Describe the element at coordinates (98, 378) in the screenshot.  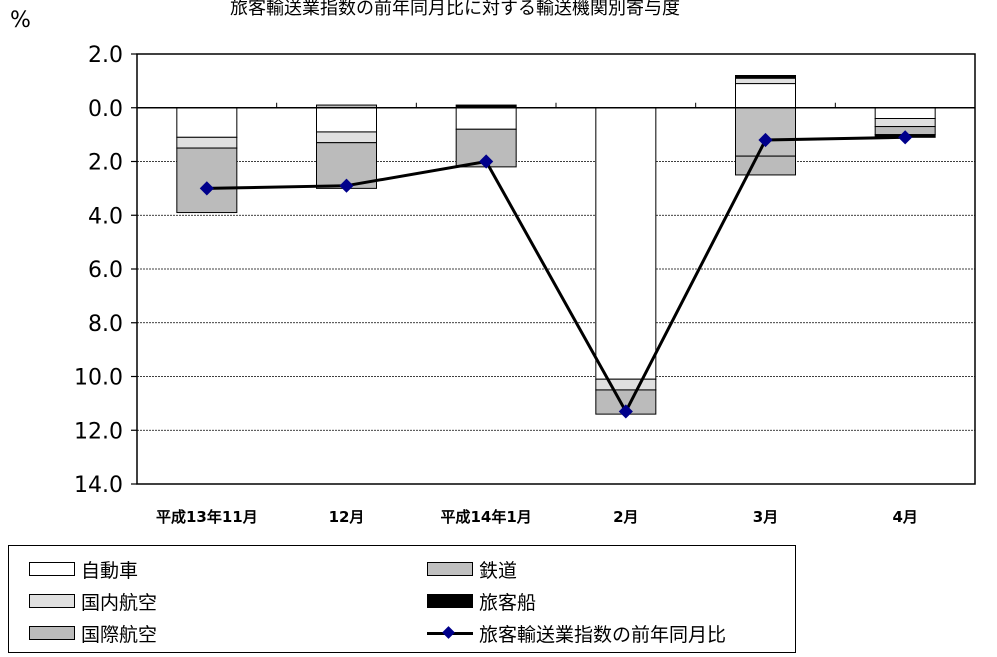
I see `y-tick-label: 10.0` at that location.